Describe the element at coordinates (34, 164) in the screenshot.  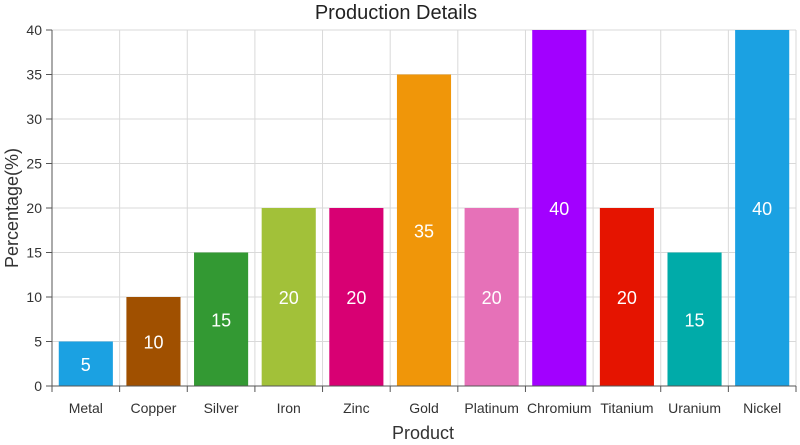
I see `y-tick-label: 25` at that location.